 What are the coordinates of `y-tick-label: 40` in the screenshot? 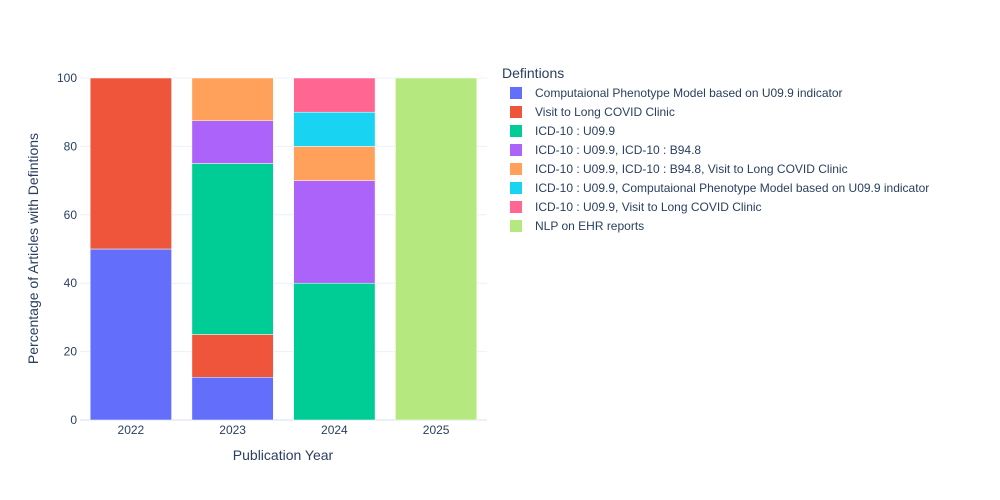 It's located at (71, 283).